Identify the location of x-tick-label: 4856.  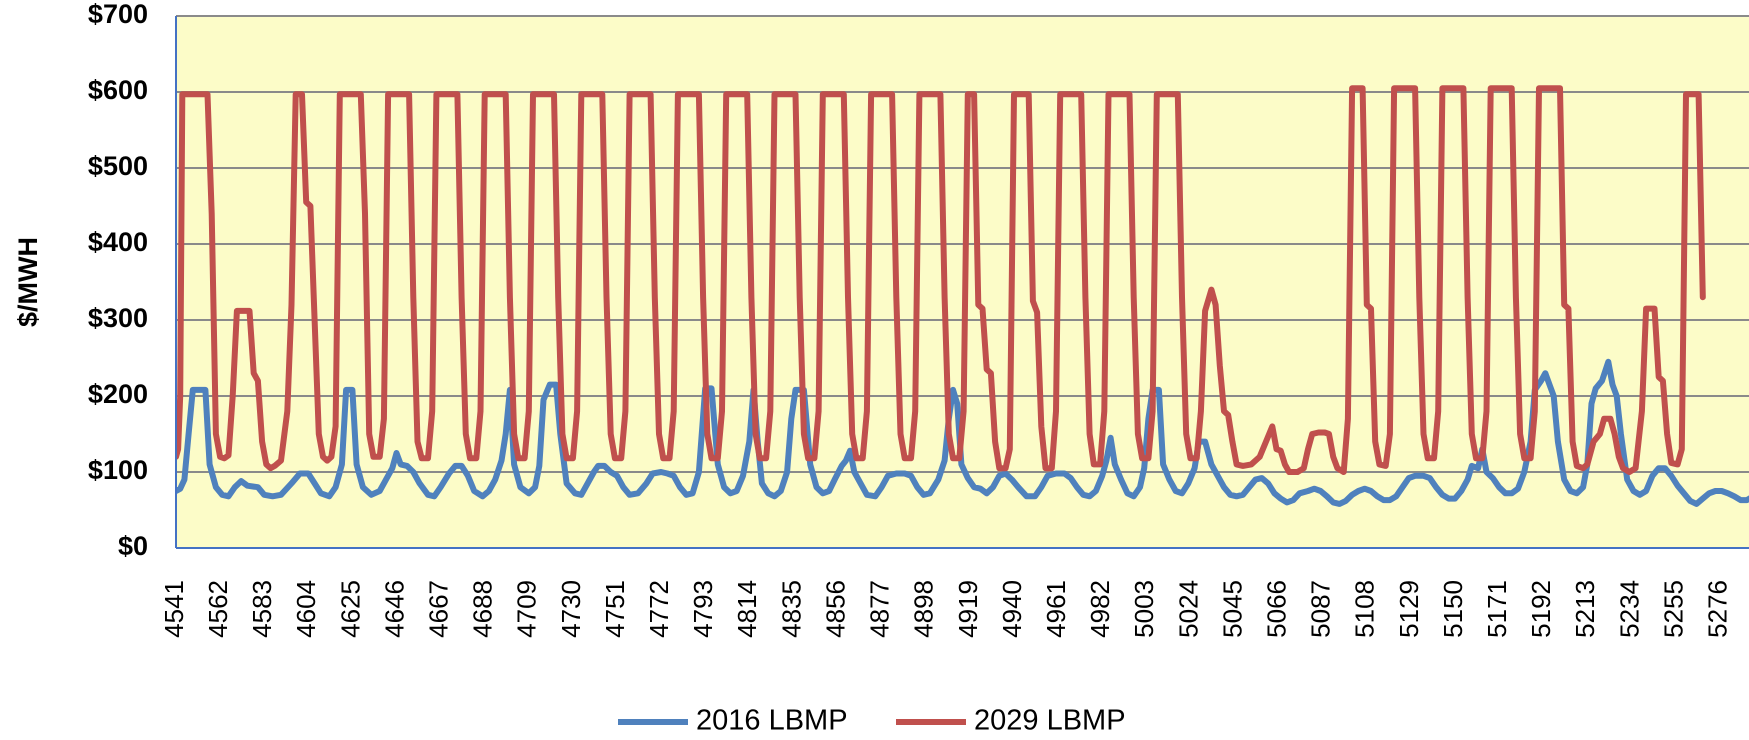
(835, 609).